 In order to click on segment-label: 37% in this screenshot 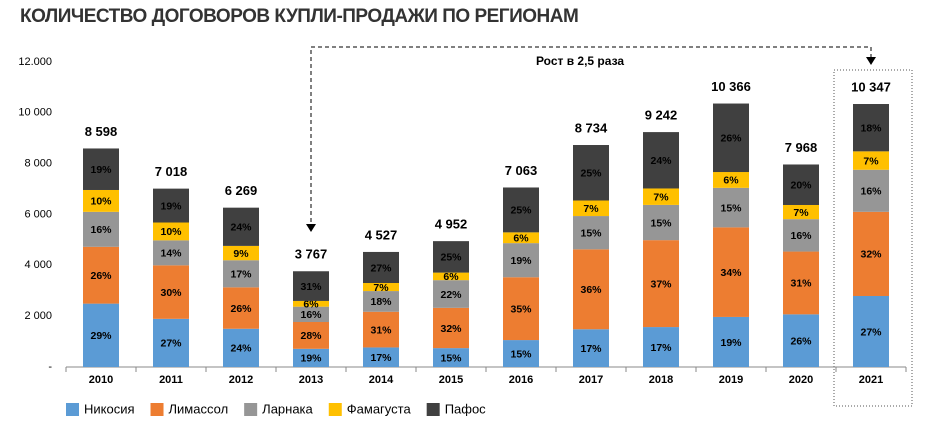, I will do `click(661, 284)`.